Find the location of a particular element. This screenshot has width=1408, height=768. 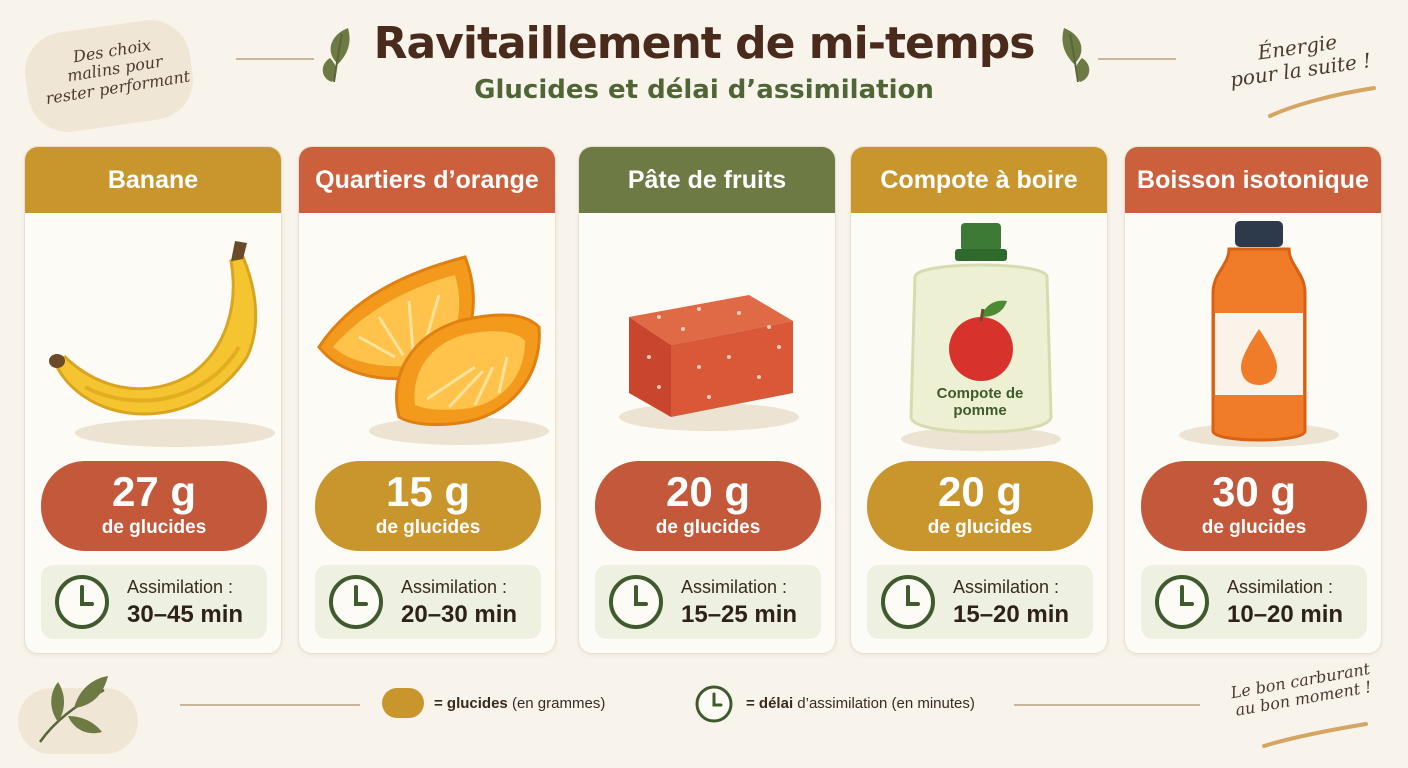

carbs-value: 15 g is located at coordinates (428, 491).